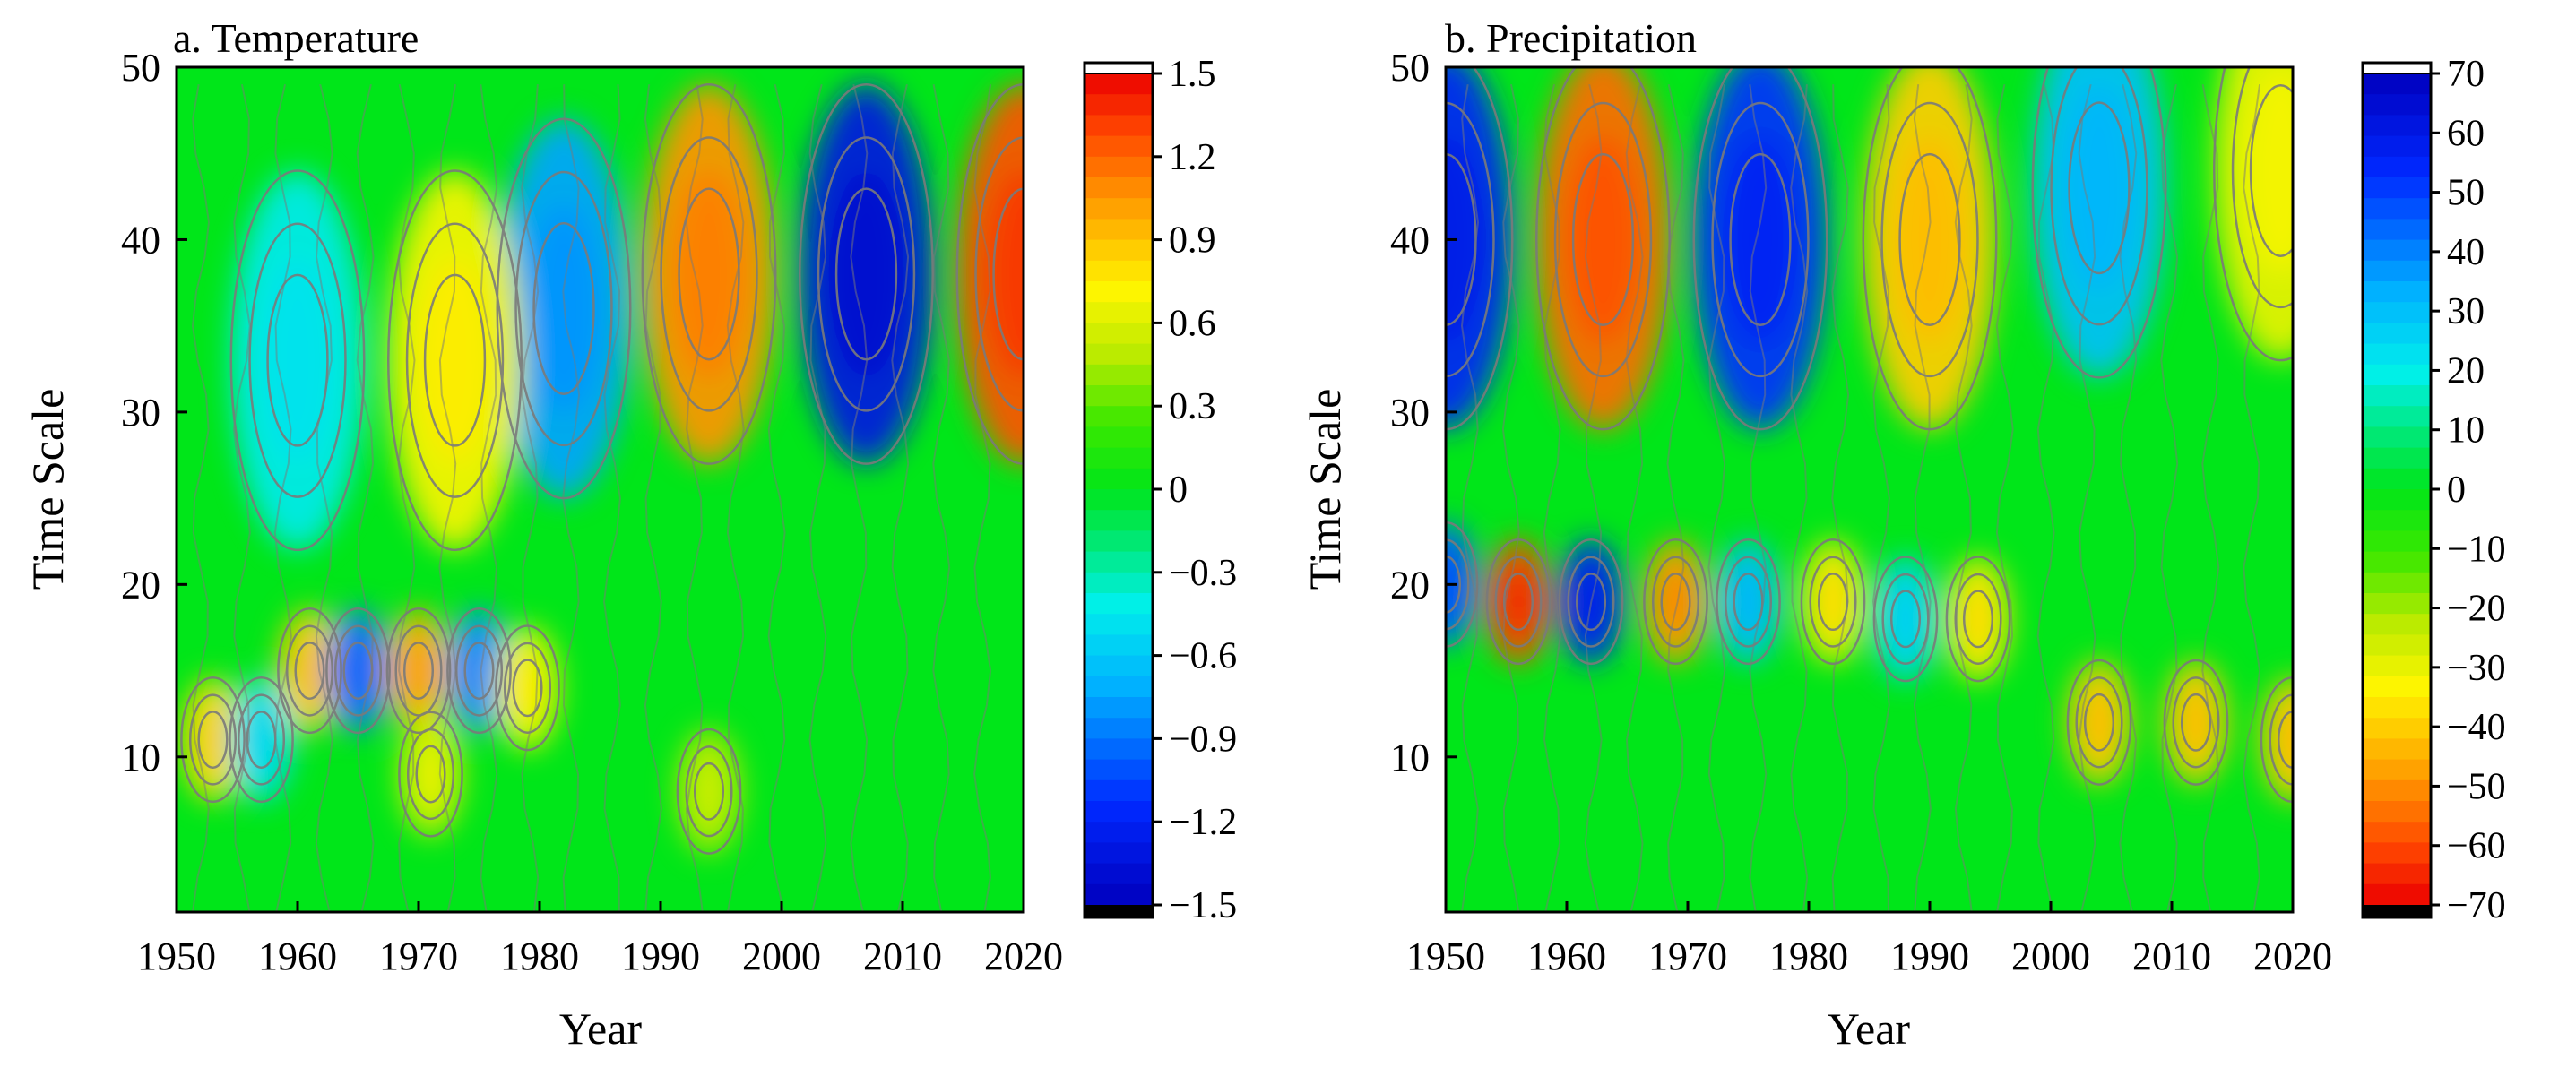 The image size is (2576, 1068). I want to click on colorbar-tick-label: −50, so click(2476, 786).